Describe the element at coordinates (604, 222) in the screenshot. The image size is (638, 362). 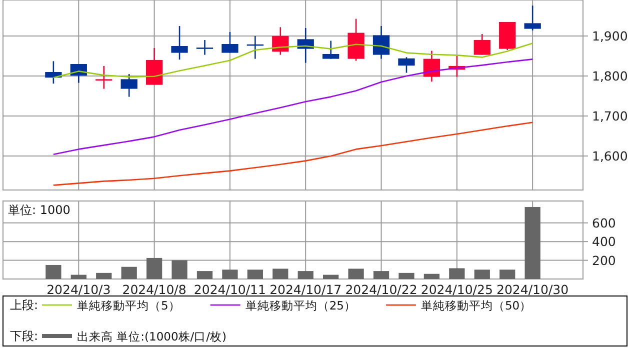
I see `y-tick-label: 600` at that location.